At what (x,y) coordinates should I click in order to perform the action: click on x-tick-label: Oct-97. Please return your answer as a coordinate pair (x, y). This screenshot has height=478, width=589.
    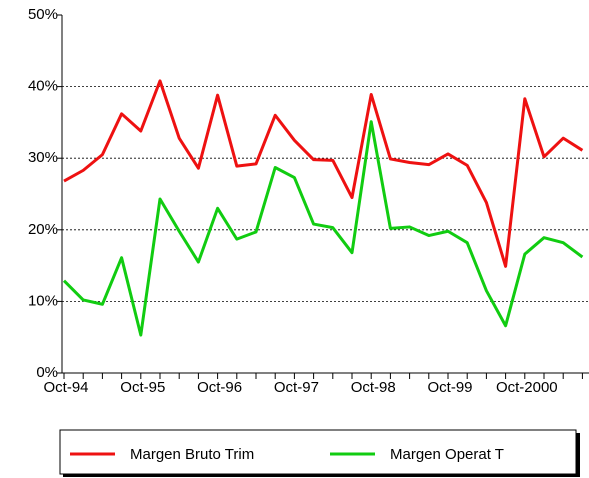
    Looking at the image, I should click on (296, 387).